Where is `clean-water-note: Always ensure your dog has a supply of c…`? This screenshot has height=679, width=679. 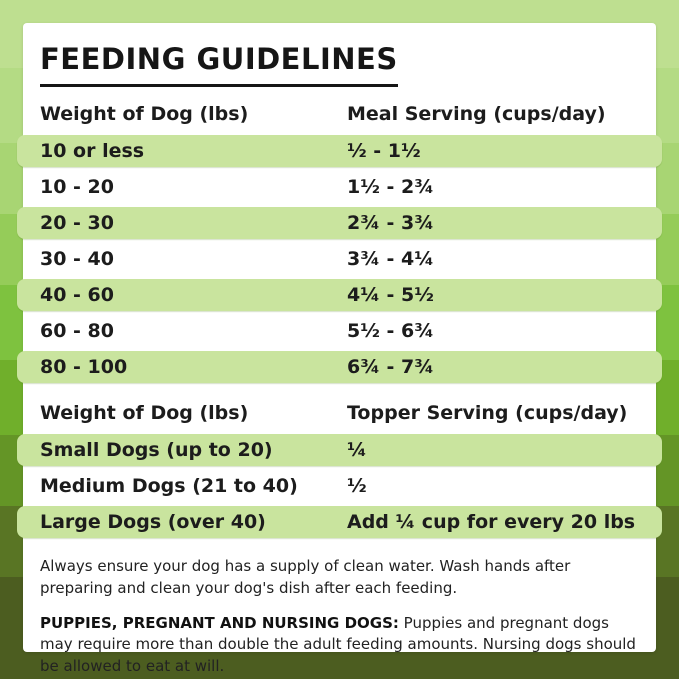 clean-water-note: Always ensure your dog has a supply of c… is located at coordinates (305, 577).